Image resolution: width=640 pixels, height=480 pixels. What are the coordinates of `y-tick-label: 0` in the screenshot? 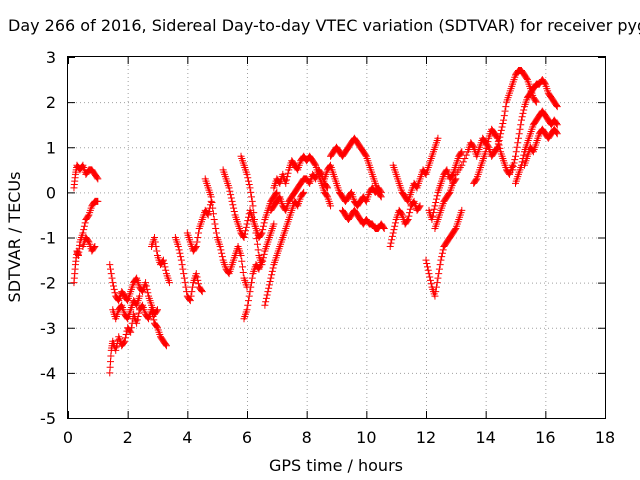 It's located at (51, 192).